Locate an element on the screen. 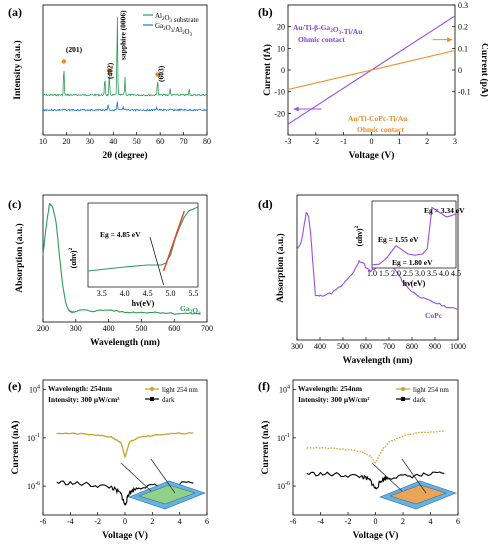  panel-e-legend-marker-light is located at coordinates (152, 389).